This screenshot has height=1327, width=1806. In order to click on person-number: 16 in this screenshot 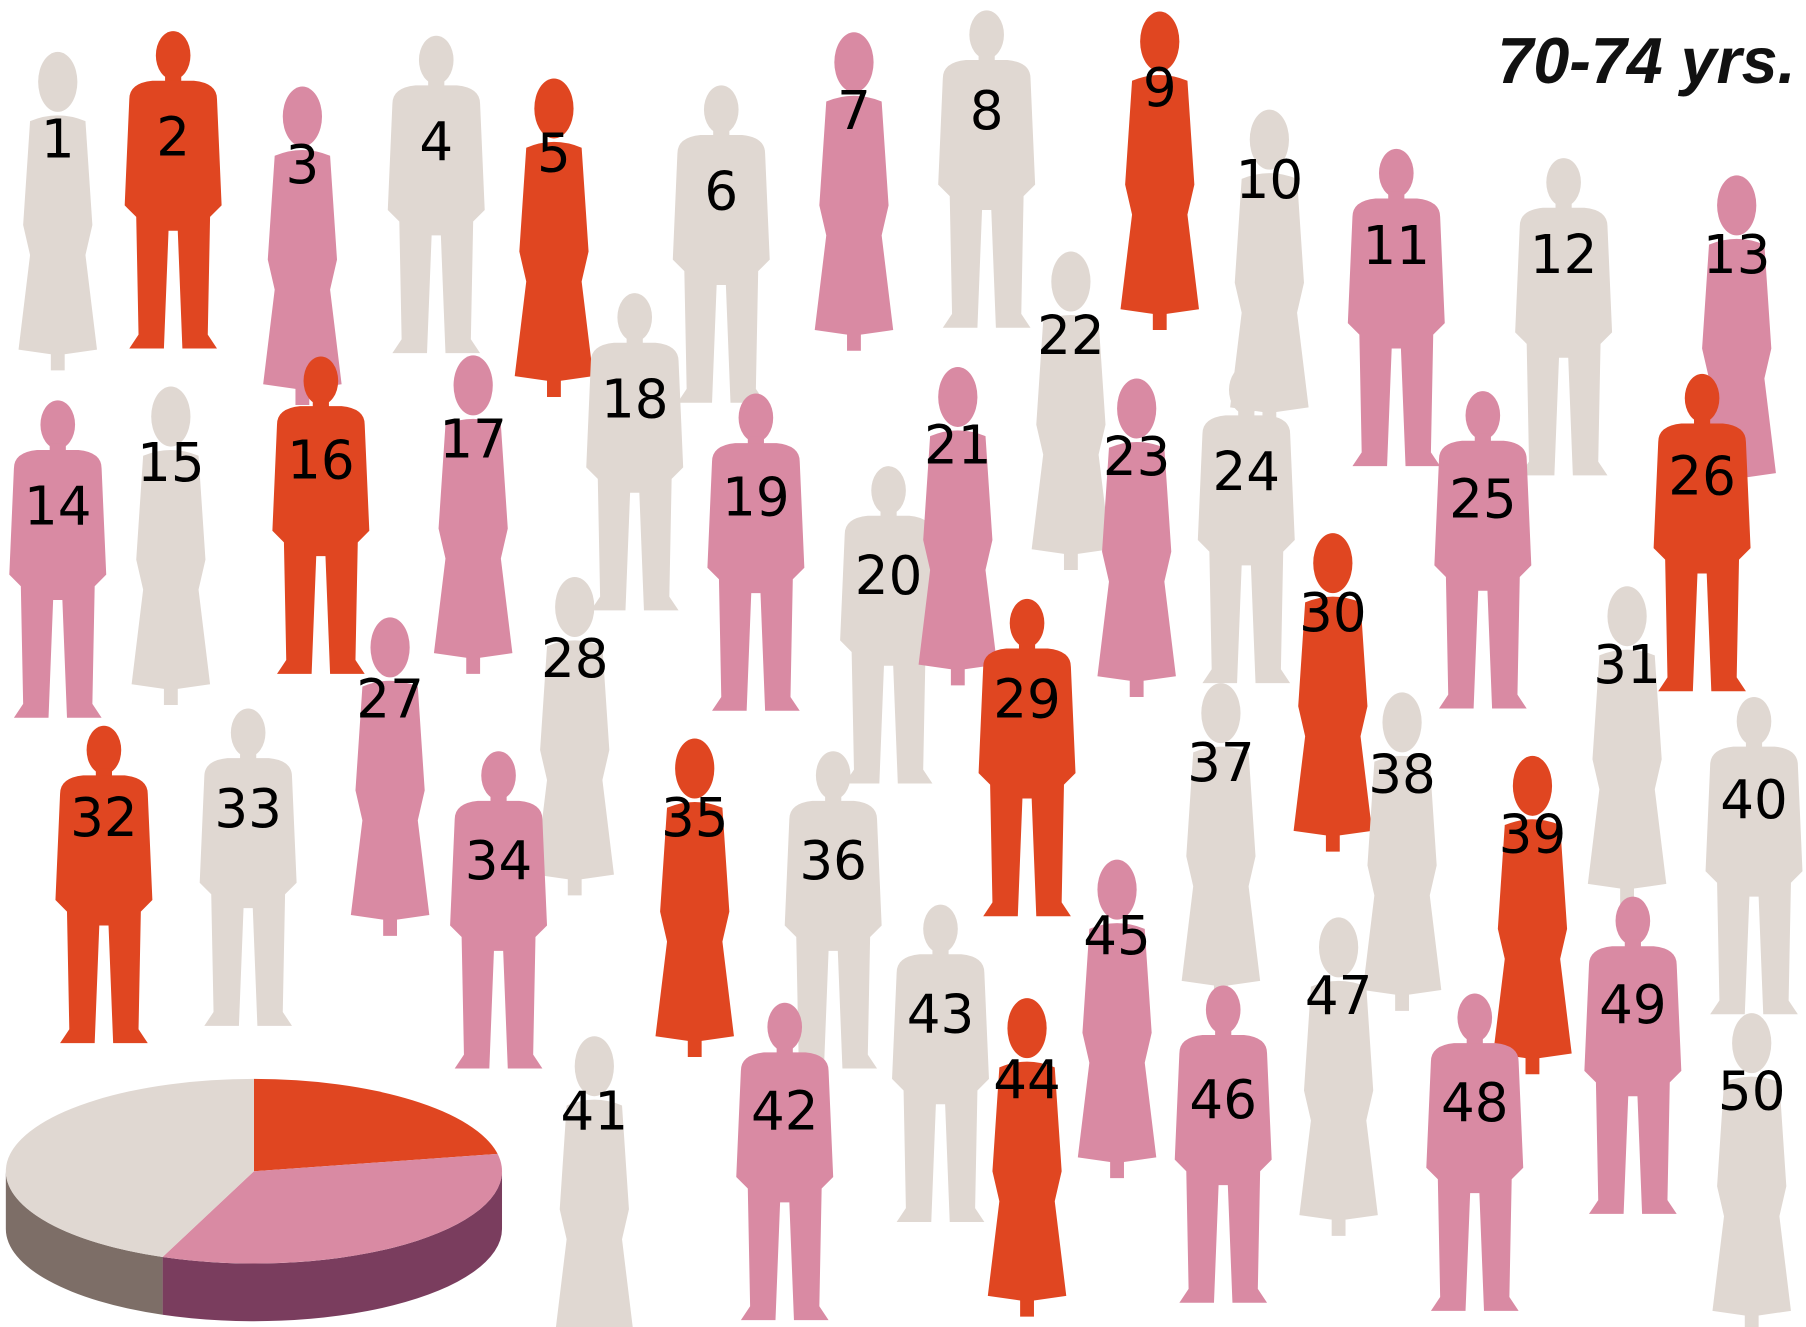, I will do `click(321, 461)`.